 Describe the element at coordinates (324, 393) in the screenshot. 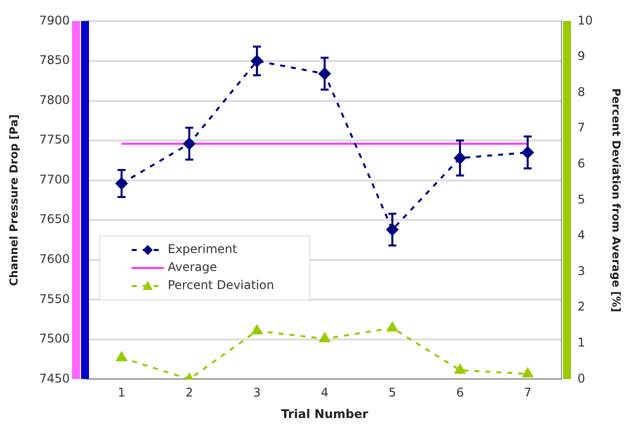

I see `x-tick-label: 4` at that location.